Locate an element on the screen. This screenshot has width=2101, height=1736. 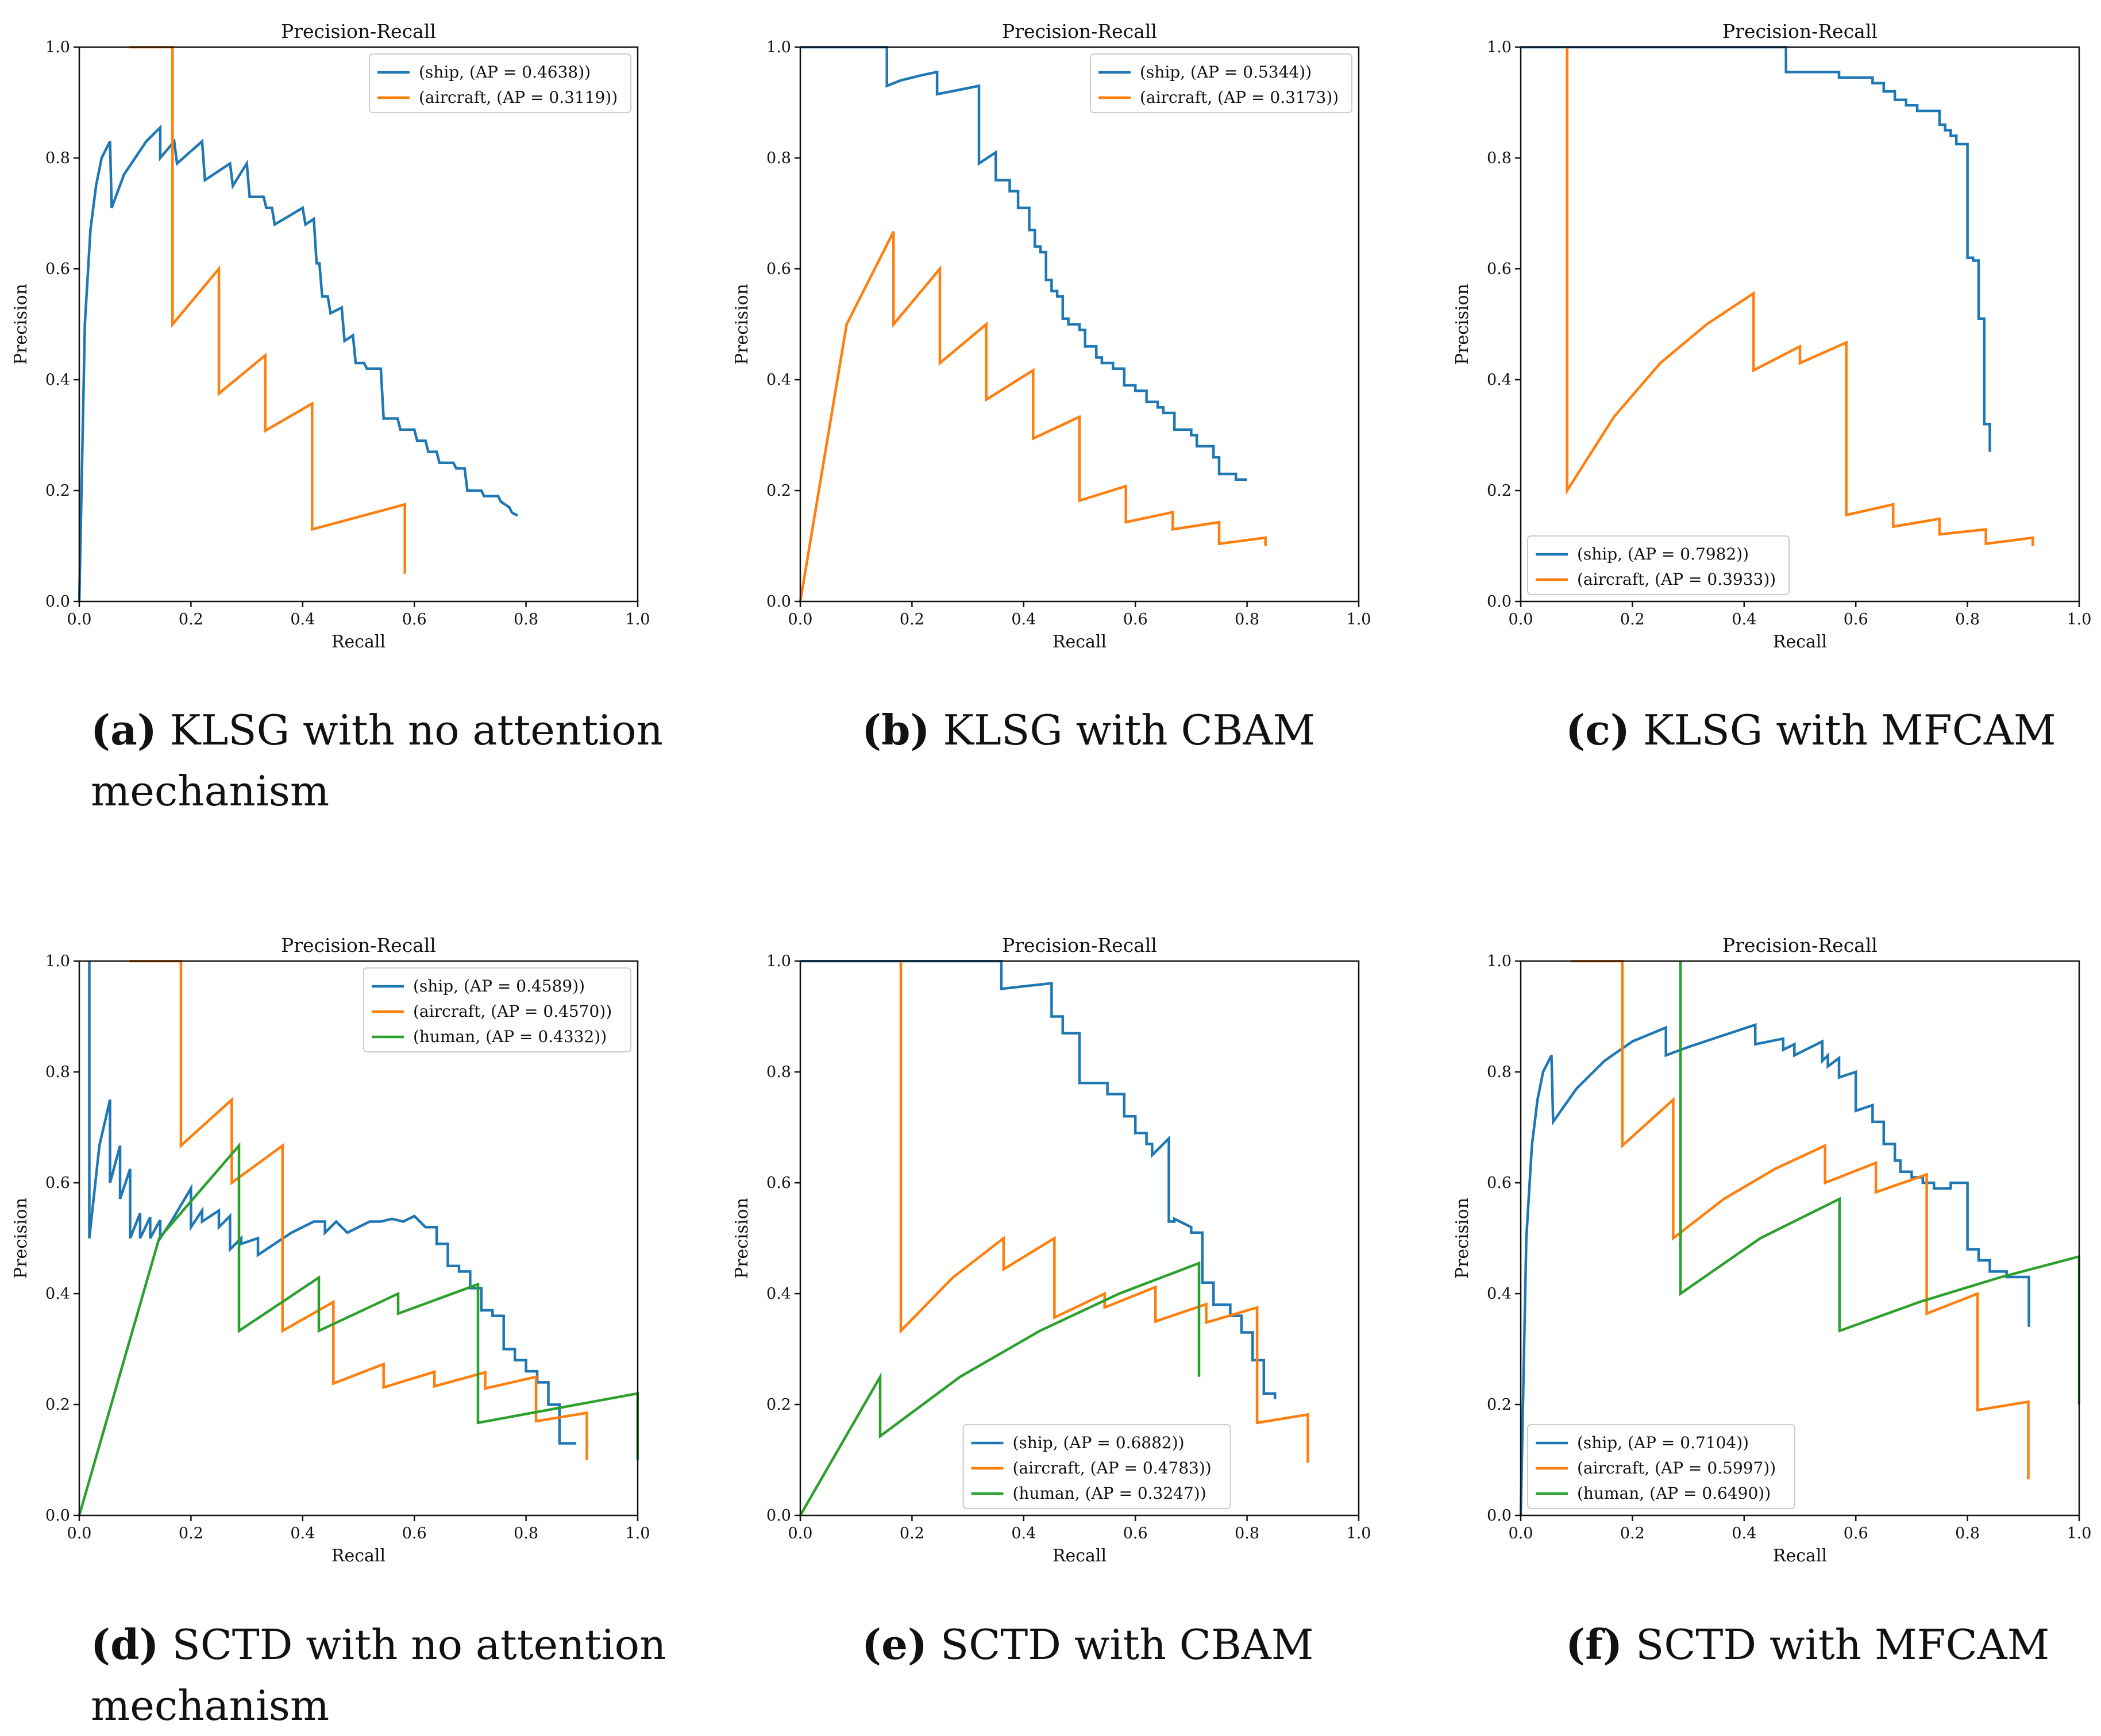
caption-text: KLSG with no attention is located at coordinates (409, 730).